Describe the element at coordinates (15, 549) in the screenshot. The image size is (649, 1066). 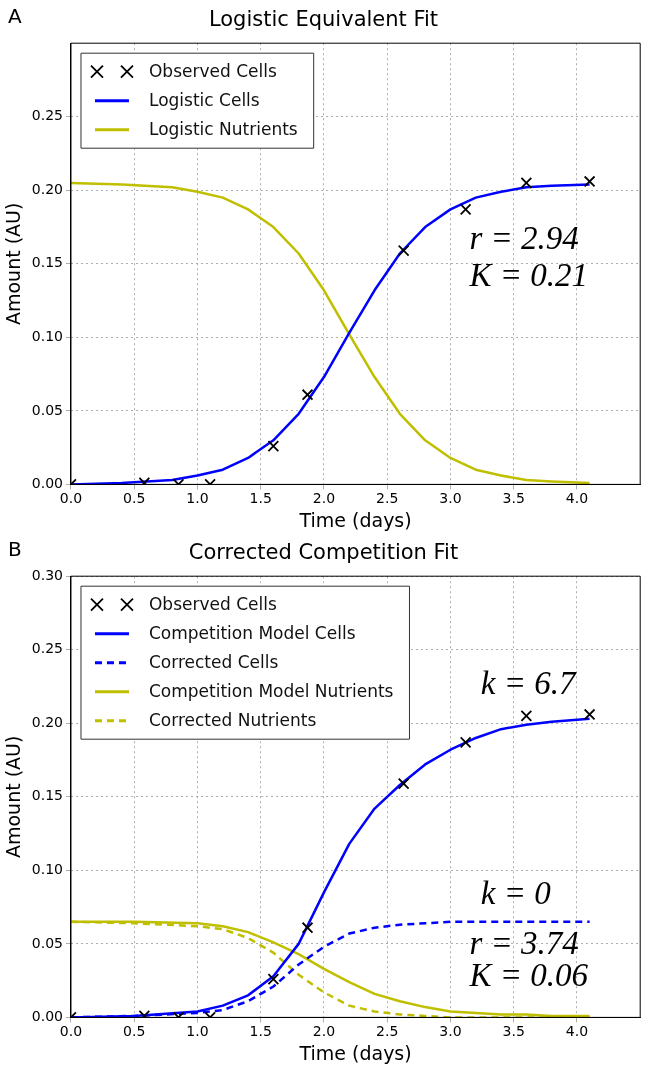
I see `text: B` at that location.